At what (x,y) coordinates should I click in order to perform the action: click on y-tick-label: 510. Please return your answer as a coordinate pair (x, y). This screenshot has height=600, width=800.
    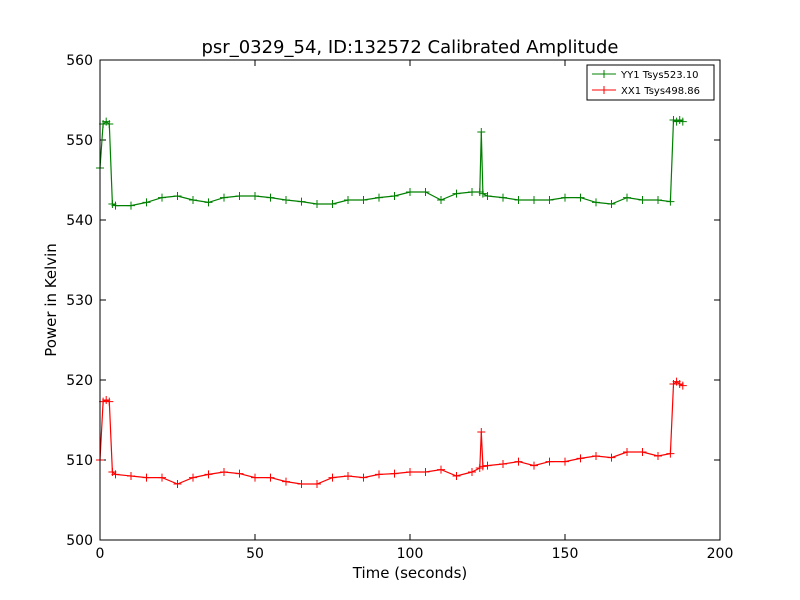
    Looking at the image, I should click on (79, 461).